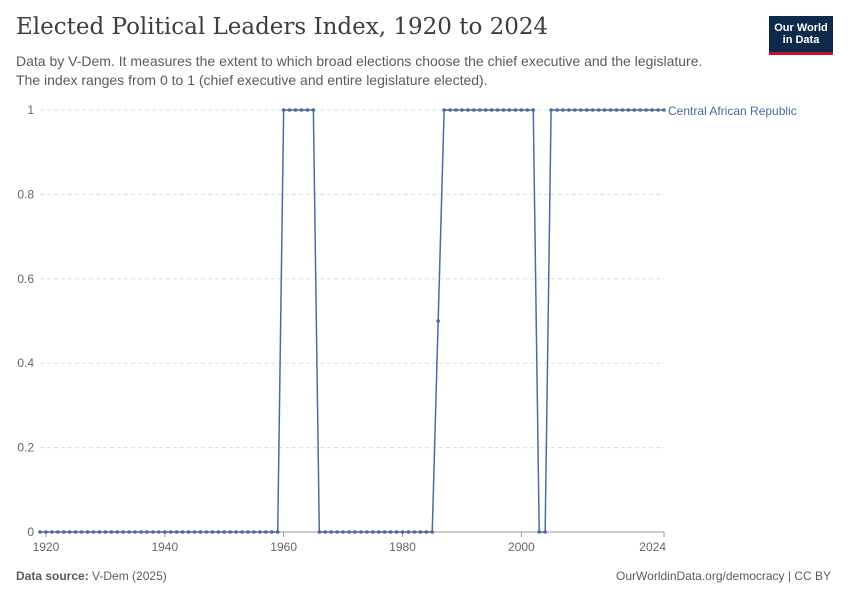  What do you see at coordinates (723, 576) in the screenshot?
I see `footer-url: OurWorldinData.org/democracy | CC BY` at bounding box center [723, 576].